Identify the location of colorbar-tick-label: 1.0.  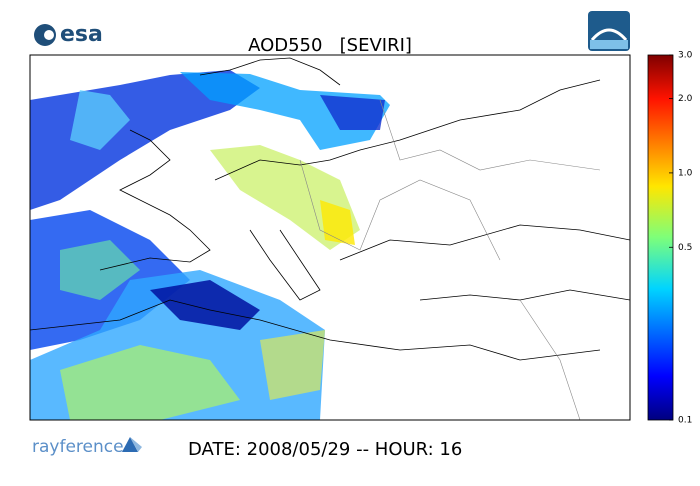
(685, 173).